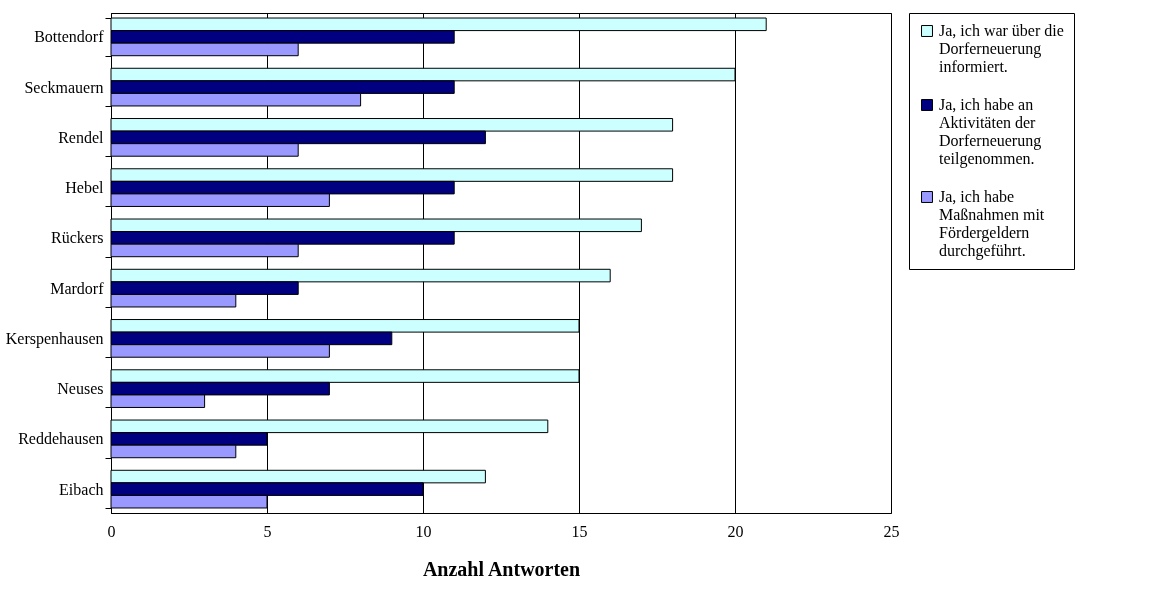  I want to click on x-tick-label: 20, so click(735, 531).